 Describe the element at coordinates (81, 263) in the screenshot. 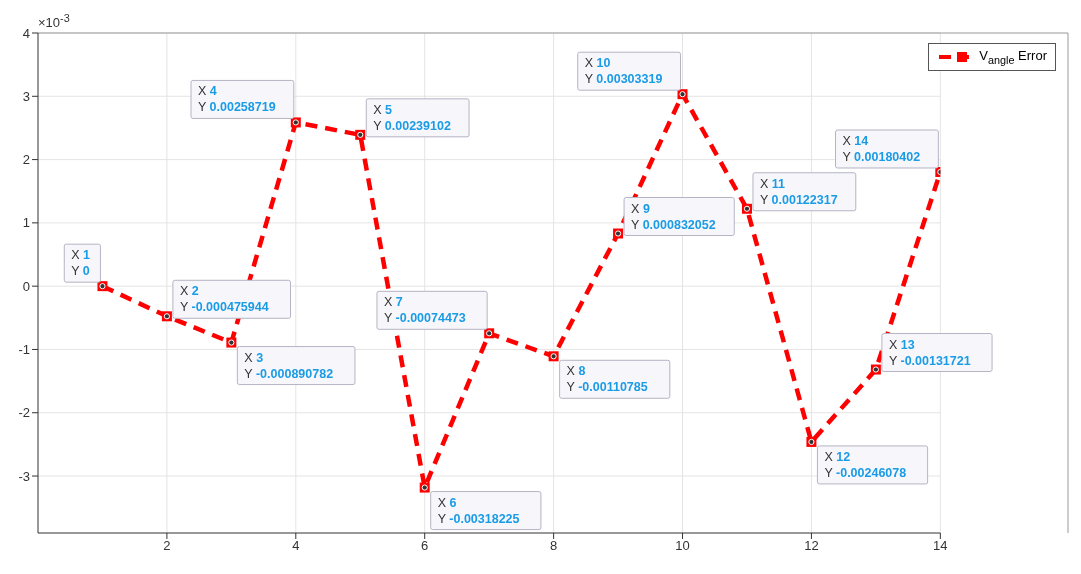

I see `data-label: X 1 Y 0` at that location.